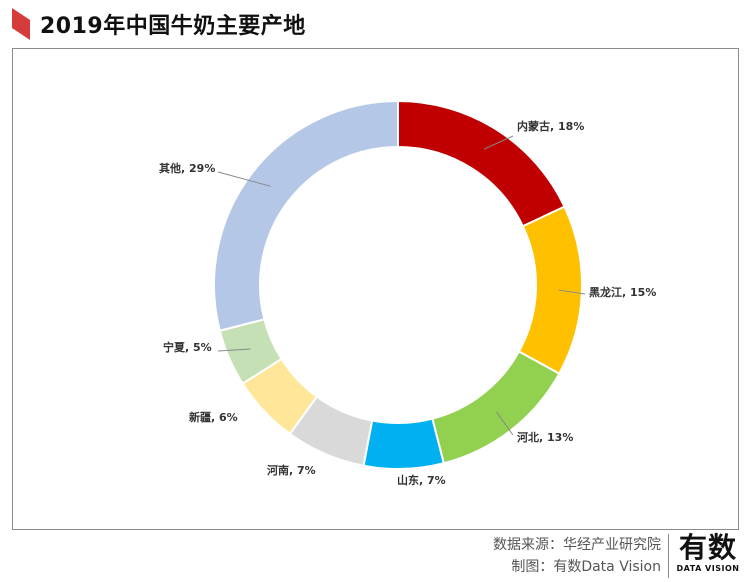 The width and height of the screenshot is (753, 582). Describe the element at coordinates (586, 567) in the screenshot. I see `maker-text: 制图：有数Data Vision` at that location.